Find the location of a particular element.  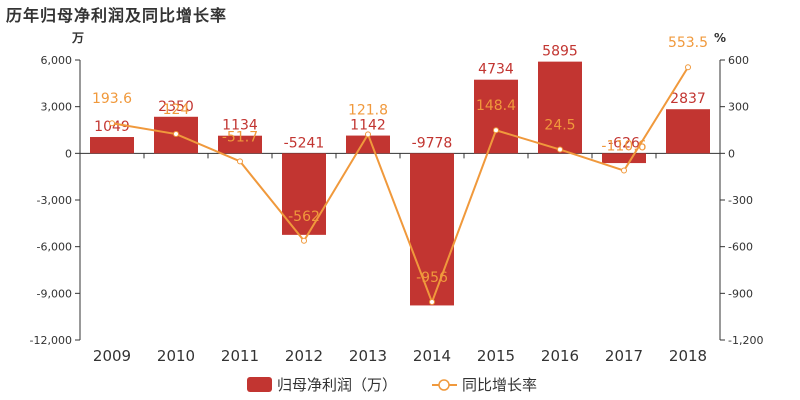

bar-value-label: 5895 is located at coordinates (560, 52).